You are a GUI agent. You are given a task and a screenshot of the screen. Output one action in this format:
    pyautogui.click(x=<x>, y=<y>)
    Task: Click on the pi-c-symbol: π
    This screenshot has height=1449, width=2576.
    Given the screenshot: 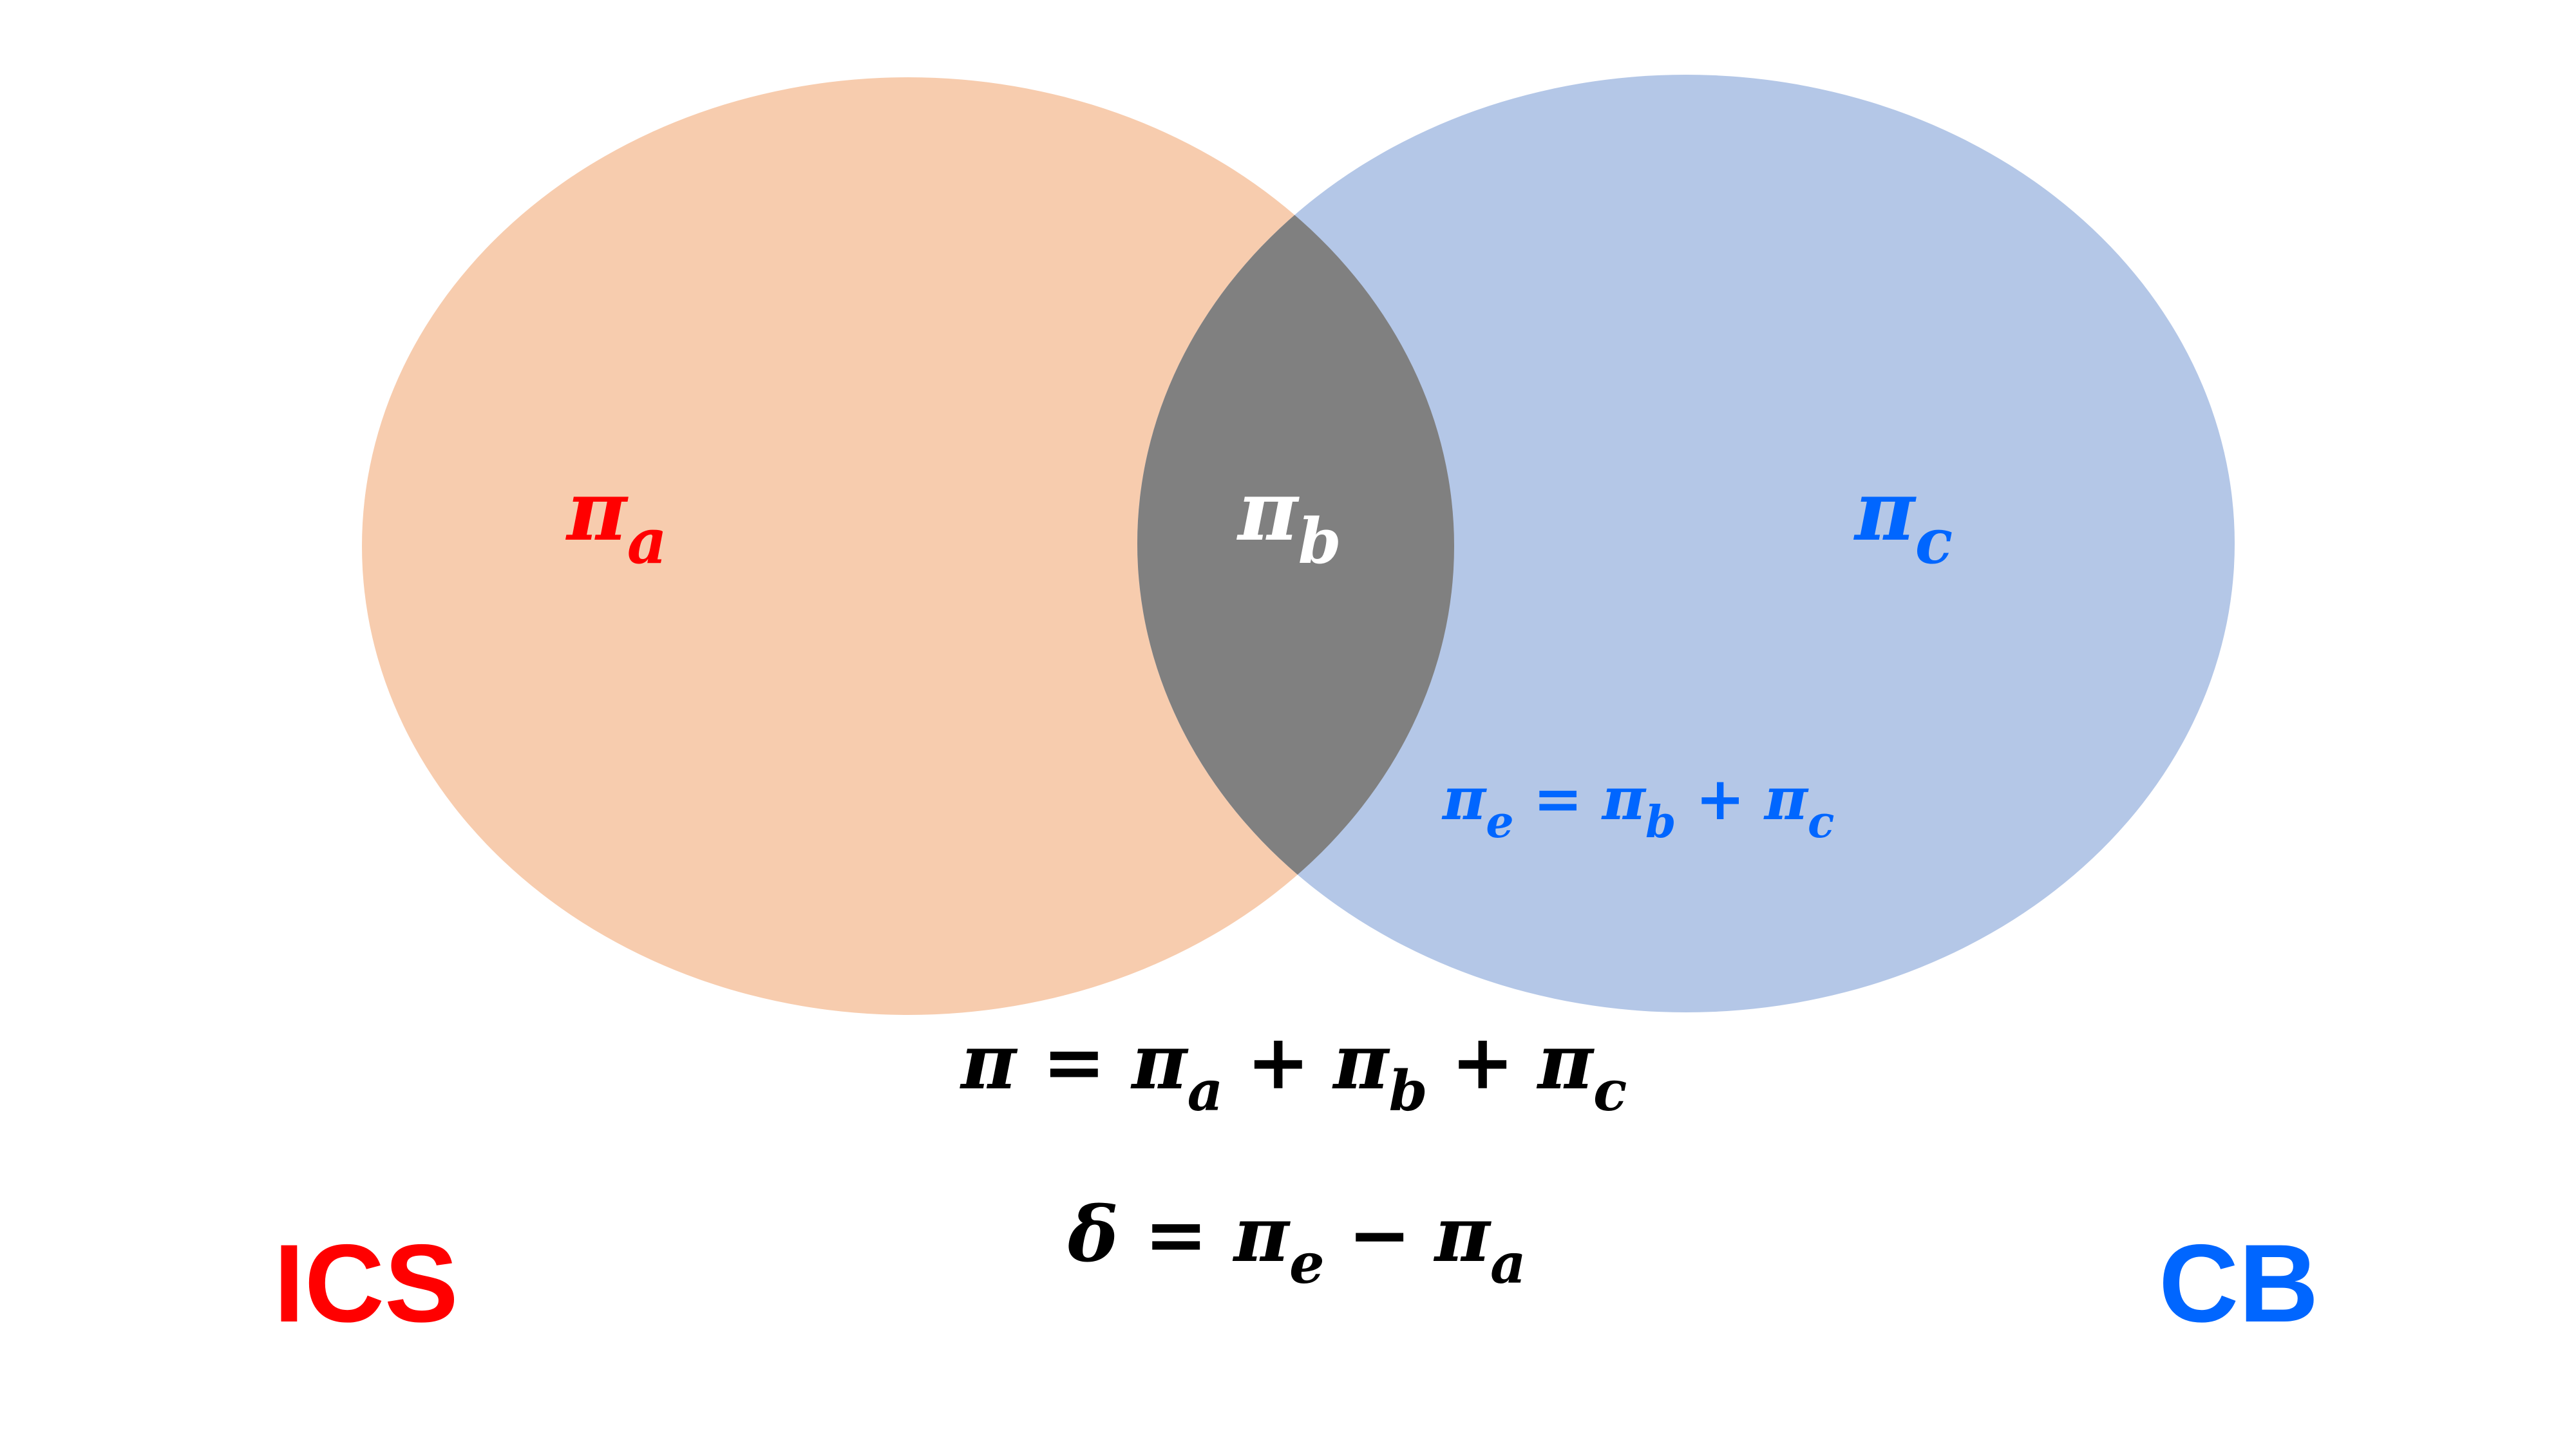 What is the action you would take?
    pyautogui.click(x=1885, y=512)
    